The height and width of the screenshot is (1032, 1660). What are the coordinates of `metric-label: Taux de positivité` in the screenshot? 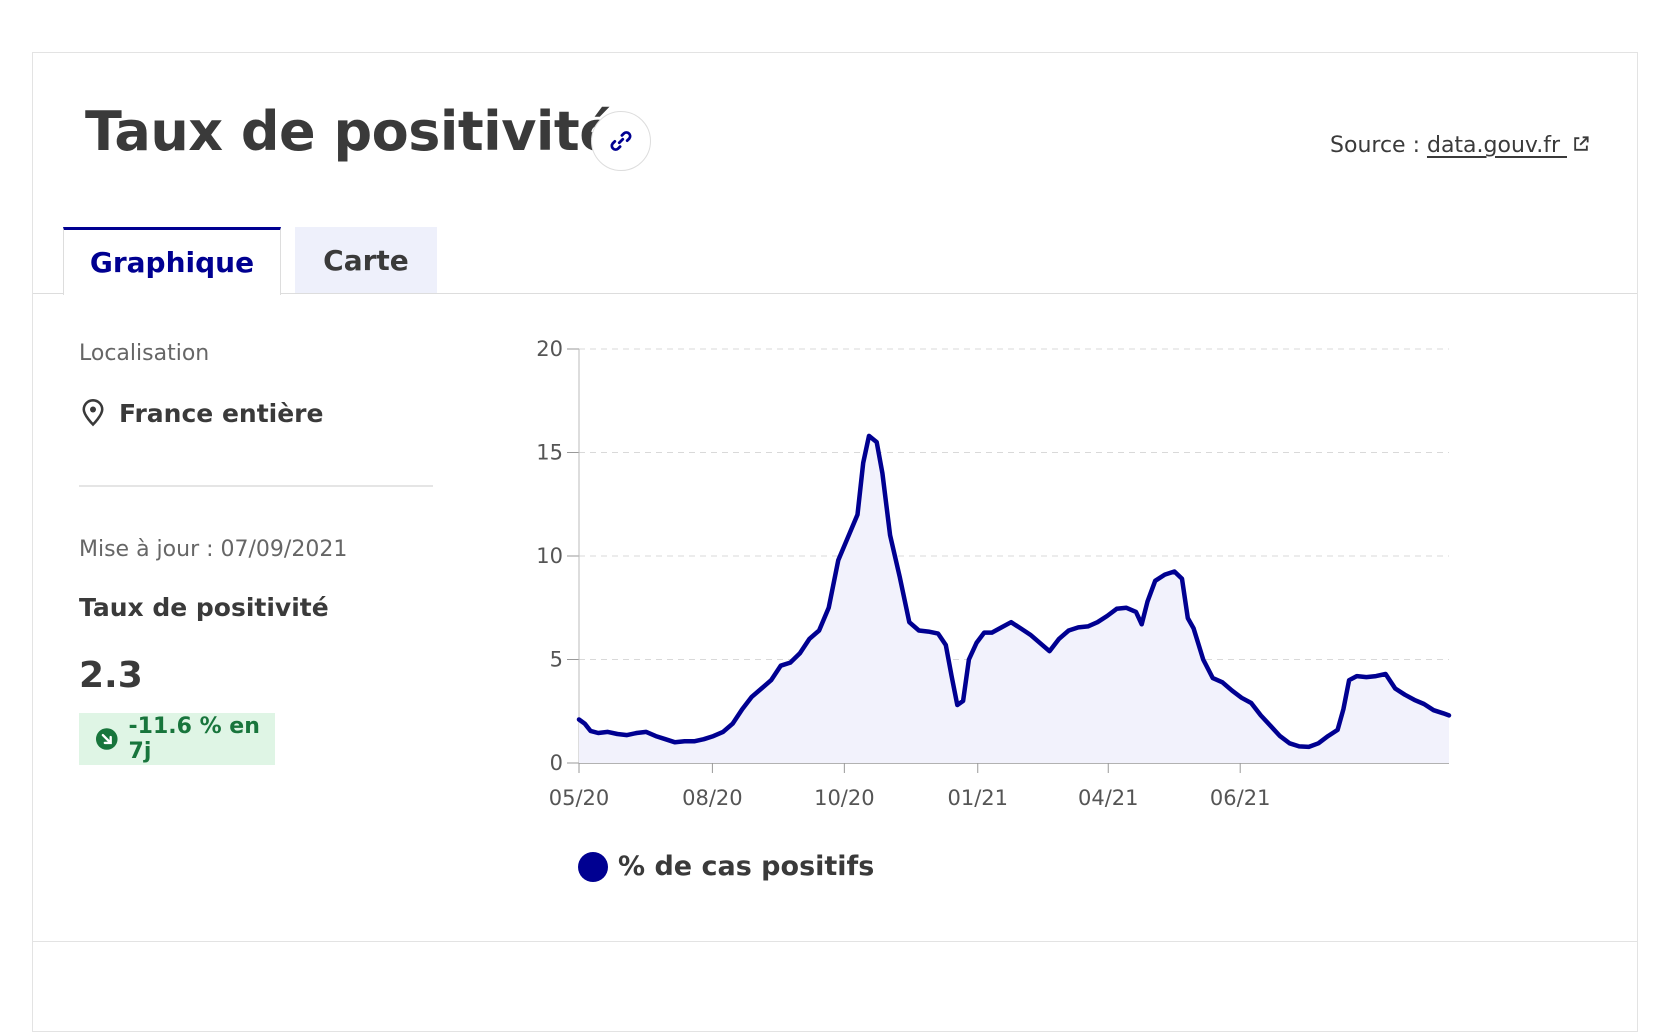 It's located at (204, 607).